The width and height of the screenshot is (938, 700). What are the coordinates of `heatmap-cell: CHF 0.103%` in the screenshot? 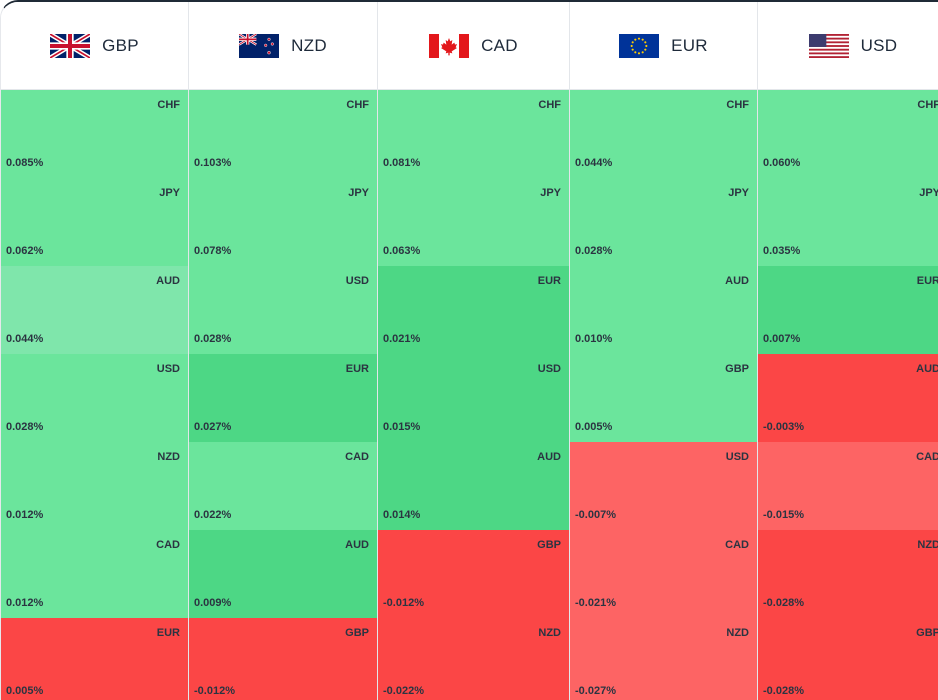 It's located at (283, 134).